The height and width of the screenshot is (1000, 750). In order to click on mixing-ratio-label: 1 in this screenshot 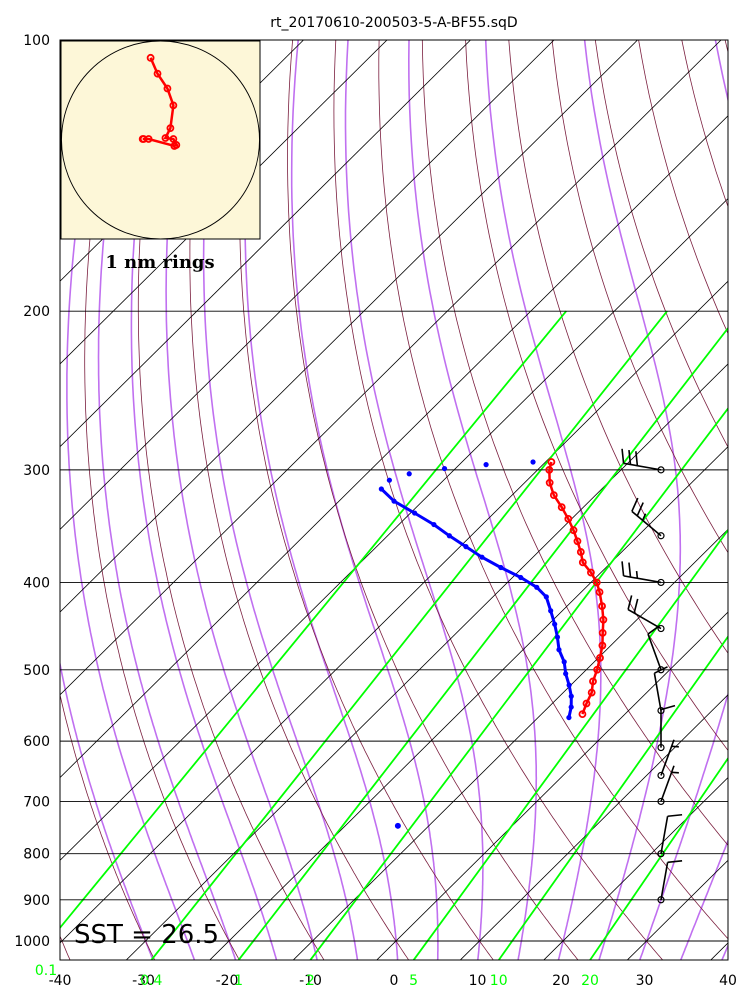, I will do `click(238, 981)`.